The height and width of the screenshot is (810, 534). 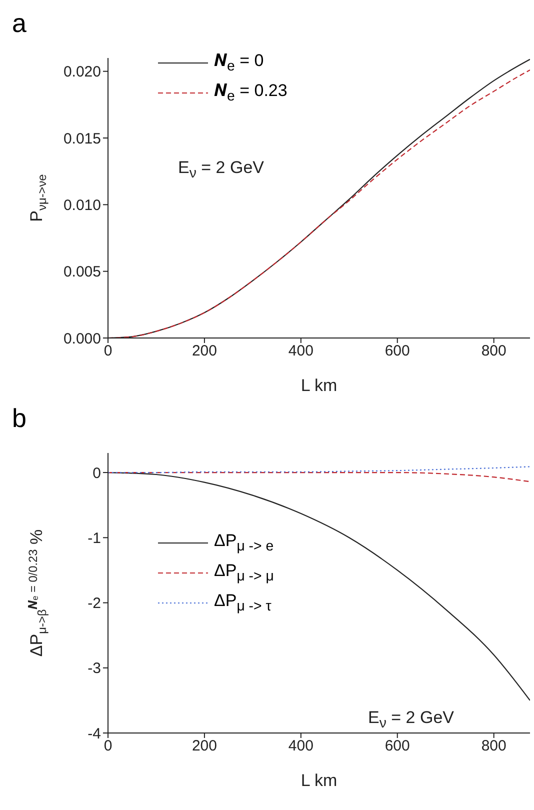 What do you see at coordinates (82, 139) in the screenshot?
I see `y-tick-label: 0.015` at bounding box center [82, 139].